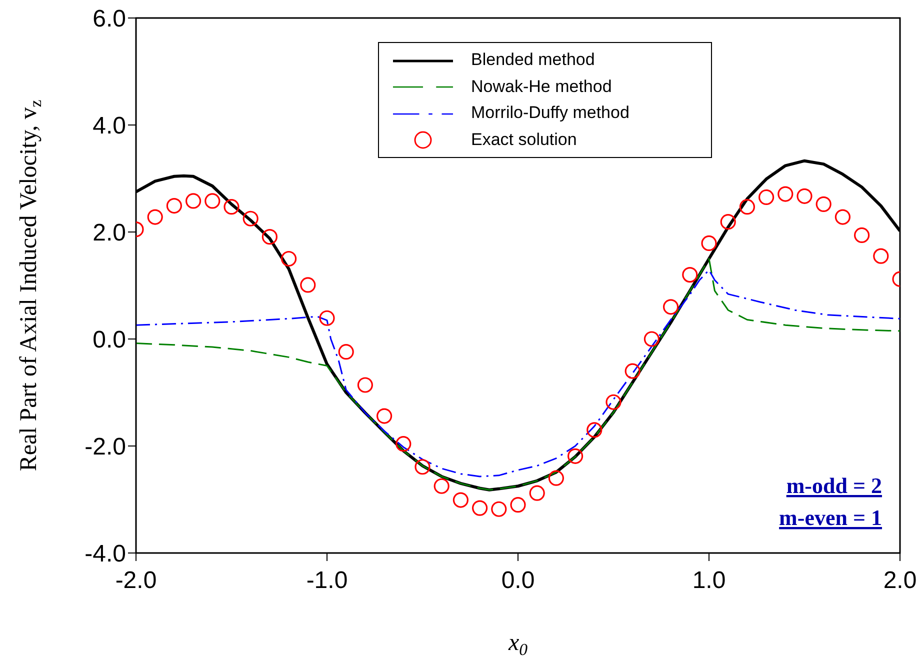 This screenshot has width=924, height=668. Describe the element at coordinates (533, 59) in the screenshot. I see `legend-label: Blended method` at that location.